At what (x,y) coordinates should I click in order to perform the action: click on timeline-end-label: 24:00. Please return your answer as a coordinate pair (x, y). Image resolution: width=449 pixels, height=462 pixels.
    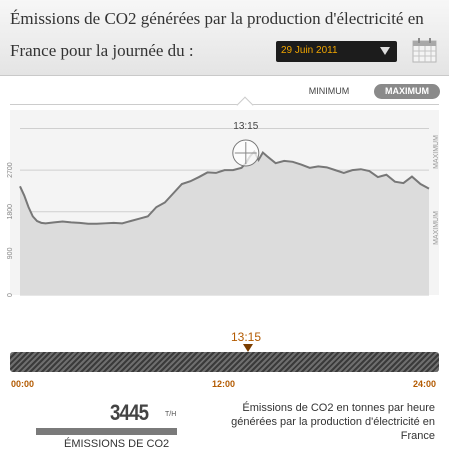
    Looking at the image, I should click on (425, 384).